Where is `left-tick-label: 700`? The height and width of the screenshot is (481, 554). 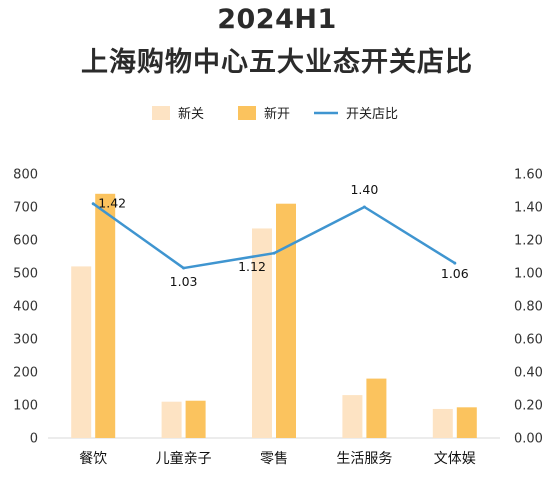
left-tick-label: 700 is located at coordinates (25, 208).